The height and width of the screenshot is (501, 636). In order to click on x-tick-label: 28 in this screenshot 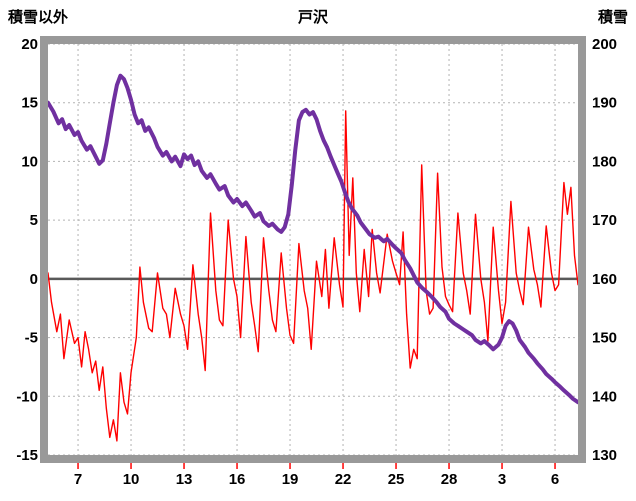, I will do `click(449, 479)`.